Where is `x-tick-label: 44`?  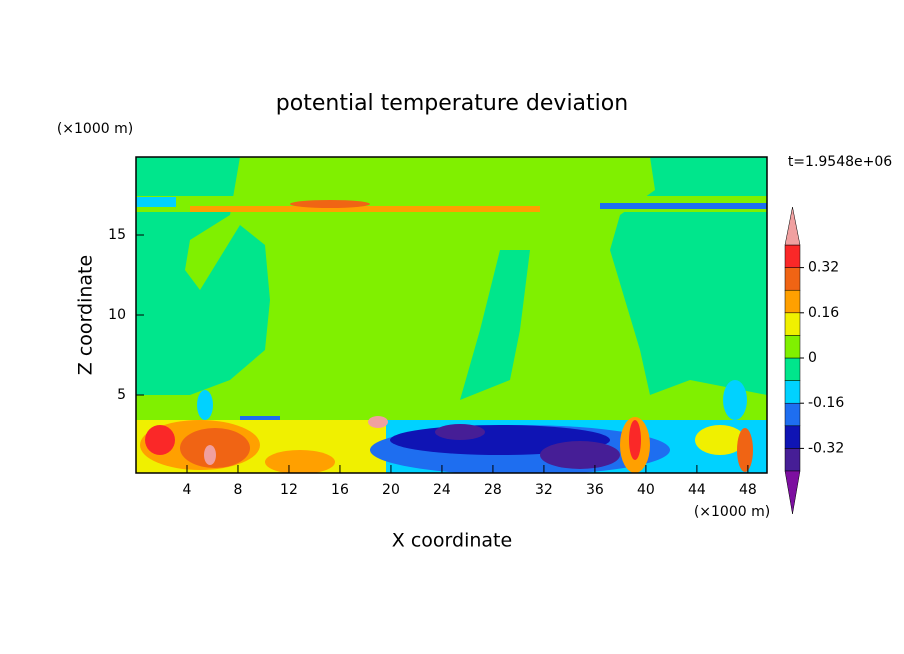 x-tick-label: 44 is located at coordinates (697, 490).